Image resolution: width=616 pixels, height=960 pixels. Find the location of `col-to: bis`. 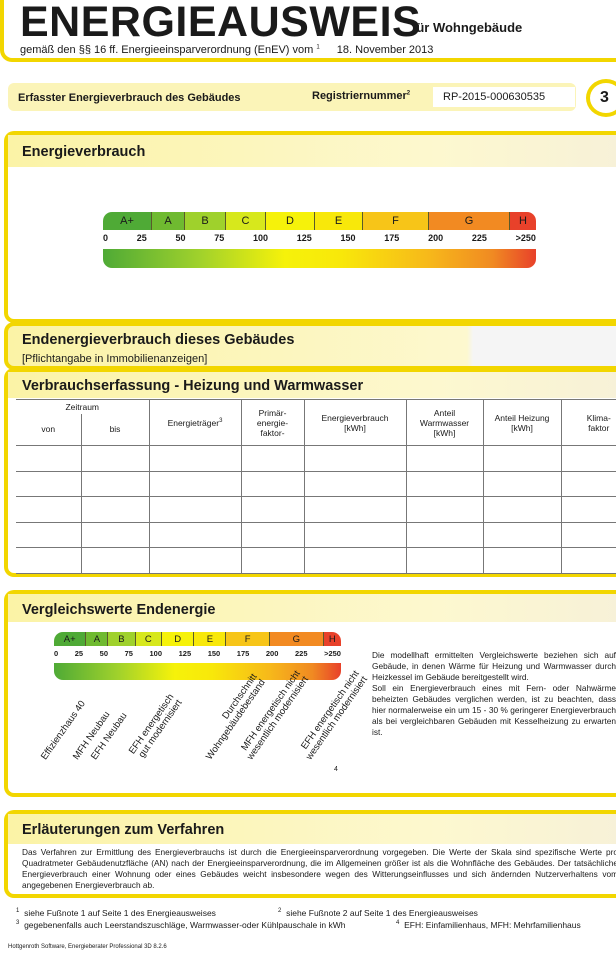

col-to: bis is located at coordinates (115, 429).